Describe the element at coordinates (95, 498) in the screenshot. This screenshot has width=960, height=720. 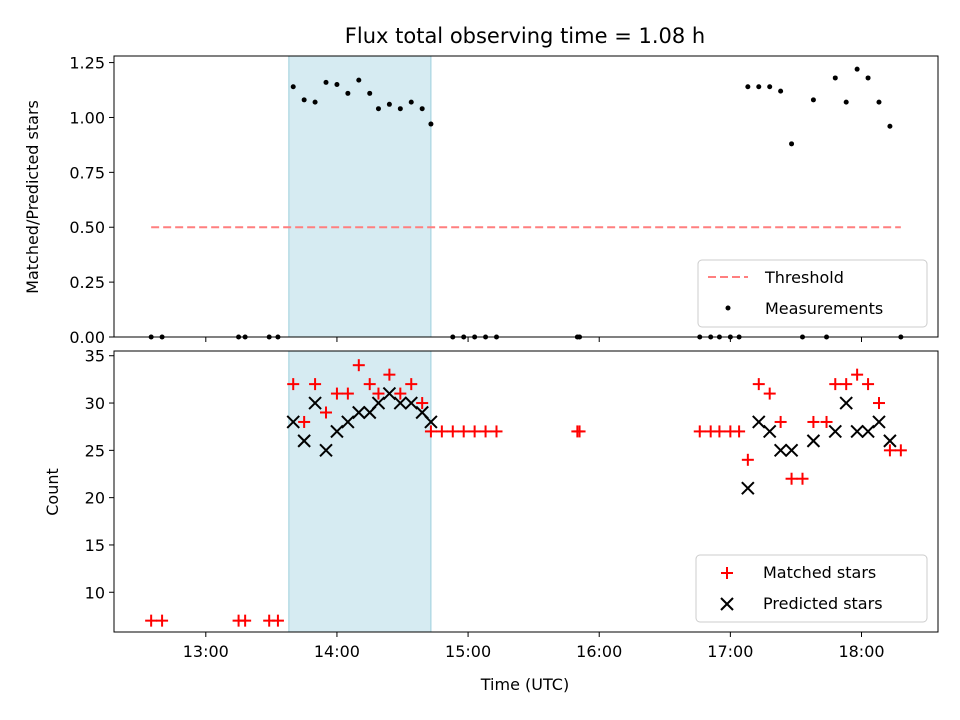
I see `bottom-panel-y-tick-label: 20` at that location.